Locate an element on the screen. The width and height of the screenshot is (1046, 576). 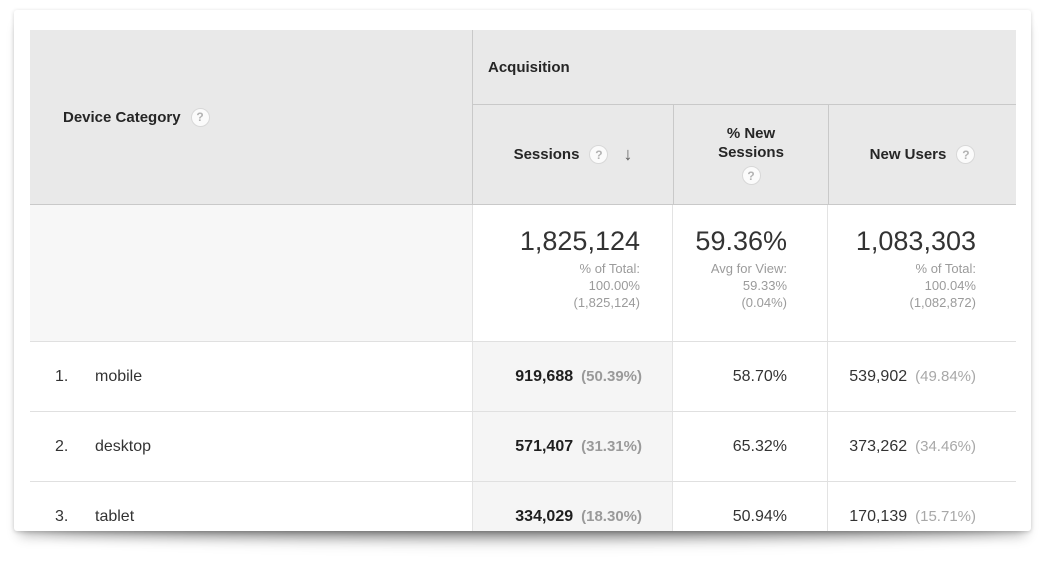
new-sessions-cell: 65.32% is located at coordinates (749, 446).